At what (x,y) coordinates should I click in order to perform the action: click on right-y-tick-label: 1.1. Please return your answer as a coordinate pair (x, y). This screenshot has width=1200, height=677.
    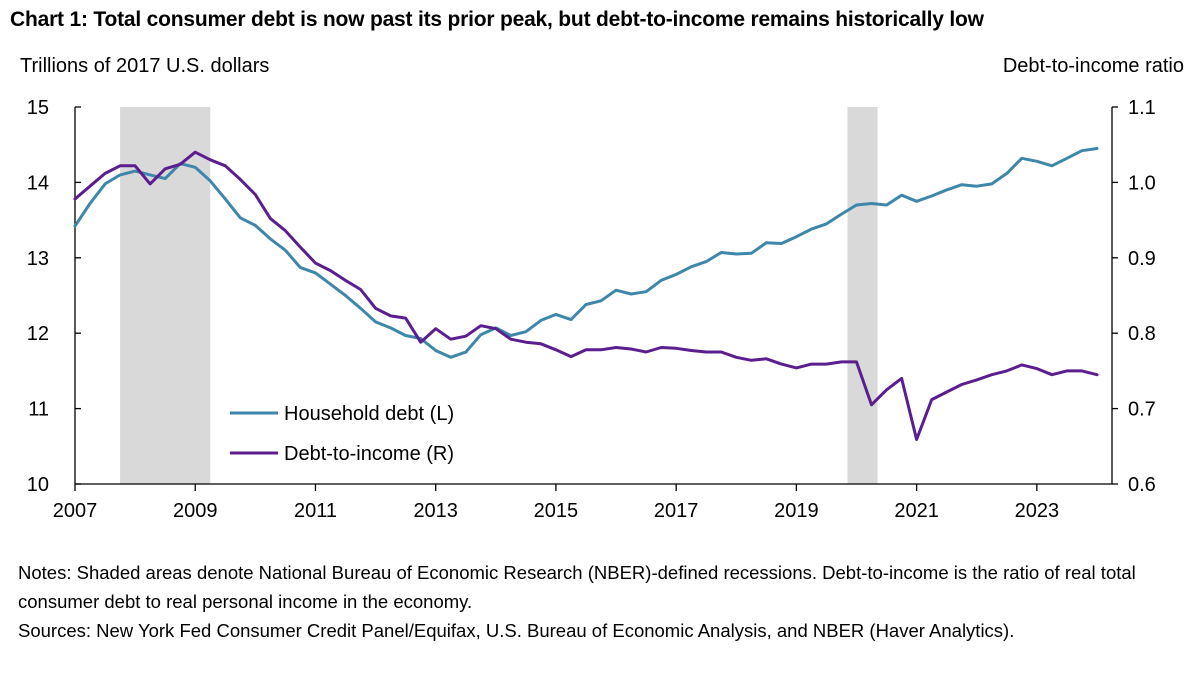
    Looking at the image, I should click on (1142, 108).